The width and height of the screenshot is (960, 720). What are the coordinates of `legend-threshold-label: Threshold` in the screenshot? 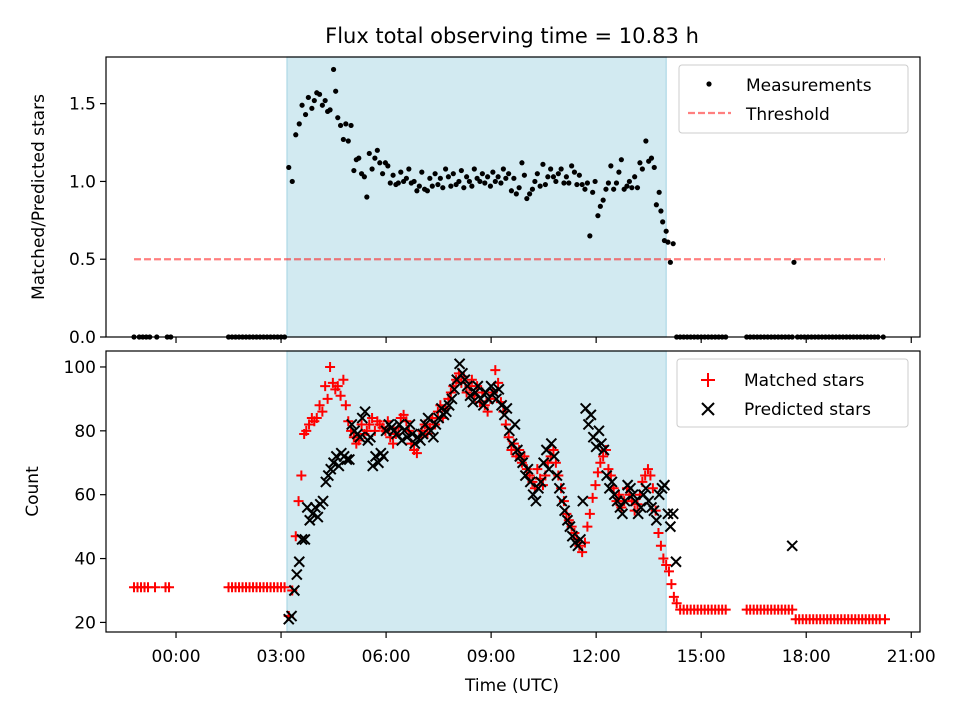 It's located at (787, 115).